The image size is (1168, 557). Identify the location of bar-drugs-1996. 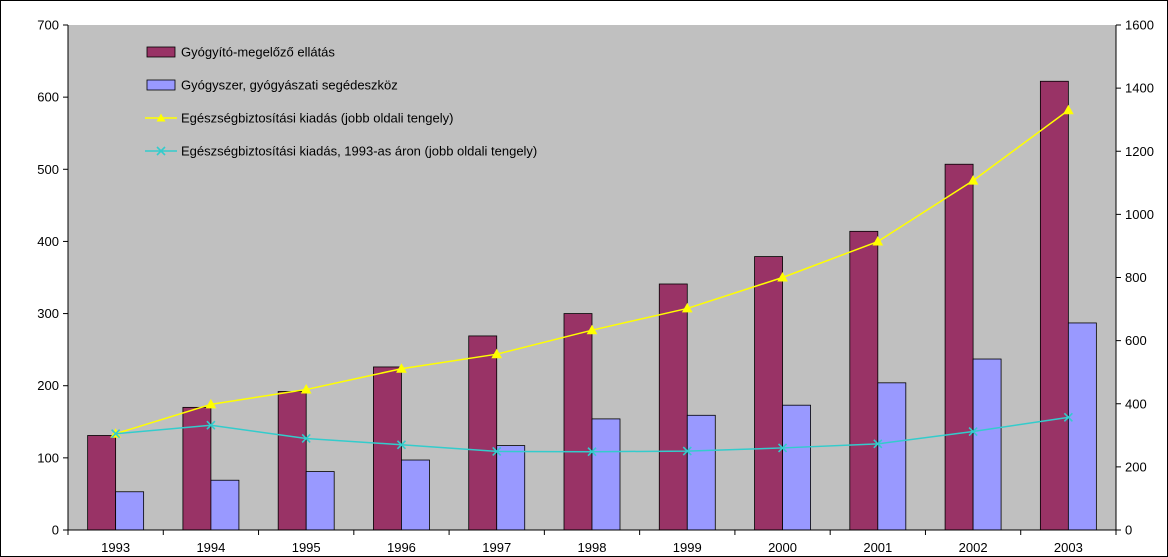
(415, 495).